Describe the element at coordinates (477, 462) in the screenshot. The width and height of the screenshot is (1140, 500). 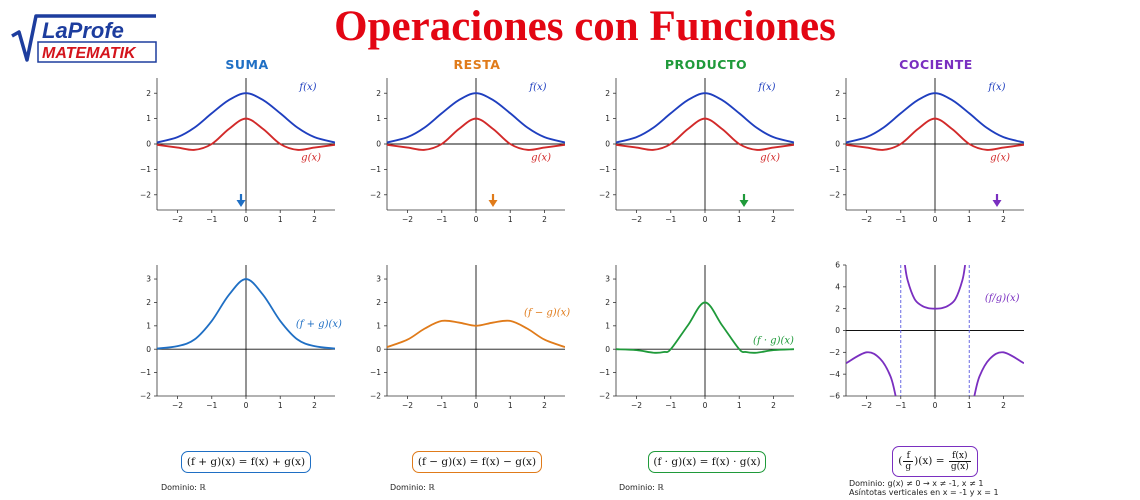
I see `formula-resta: (f − g)(x) = f(x) − g(x)` at that location.